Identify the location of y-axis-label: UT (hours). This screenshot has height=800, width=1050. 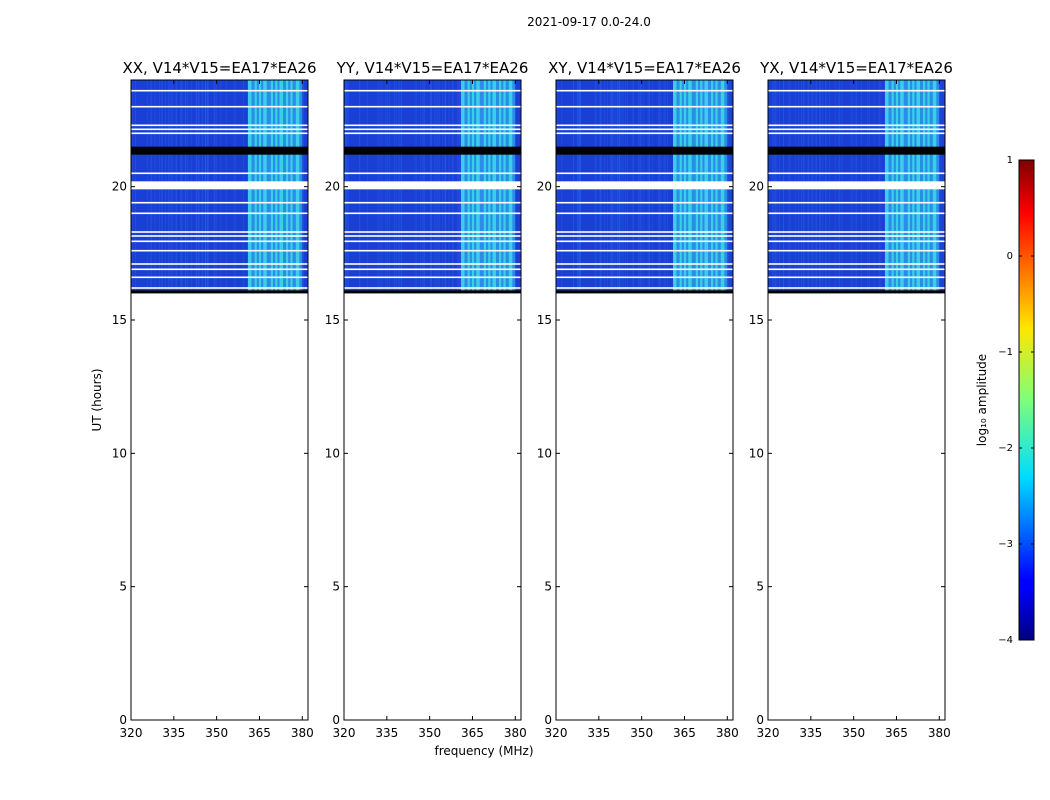
(97, 399).